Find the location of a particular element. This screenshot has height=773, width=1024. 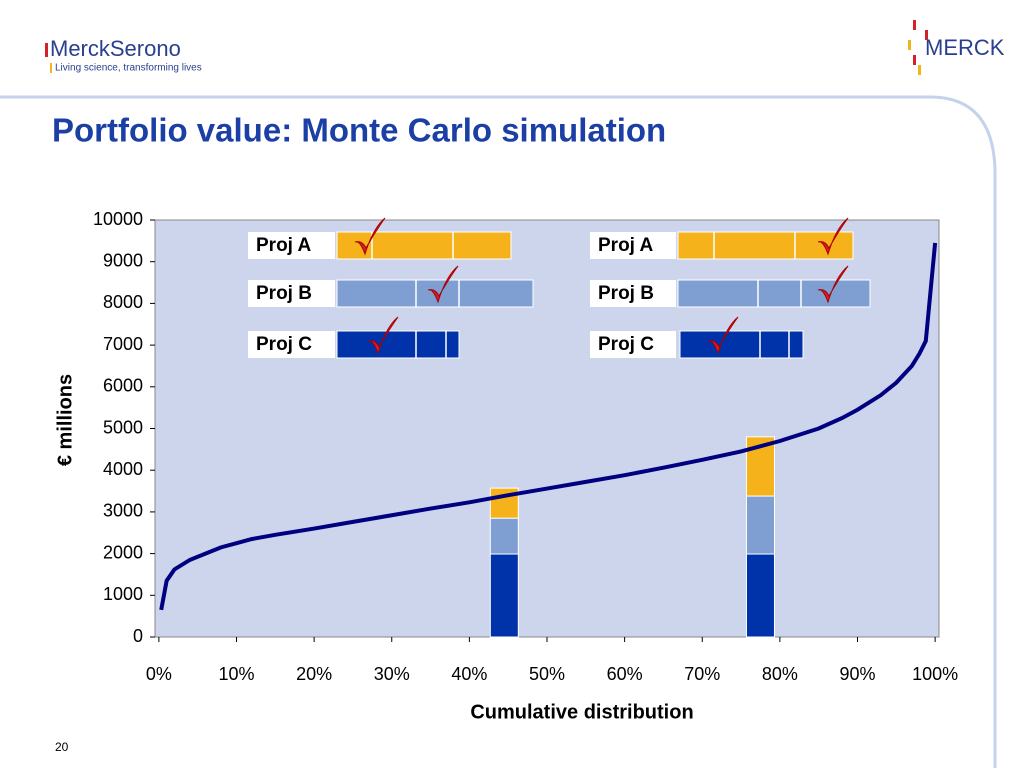

x-tick-label: 70% is located at coordinates (702, 674).